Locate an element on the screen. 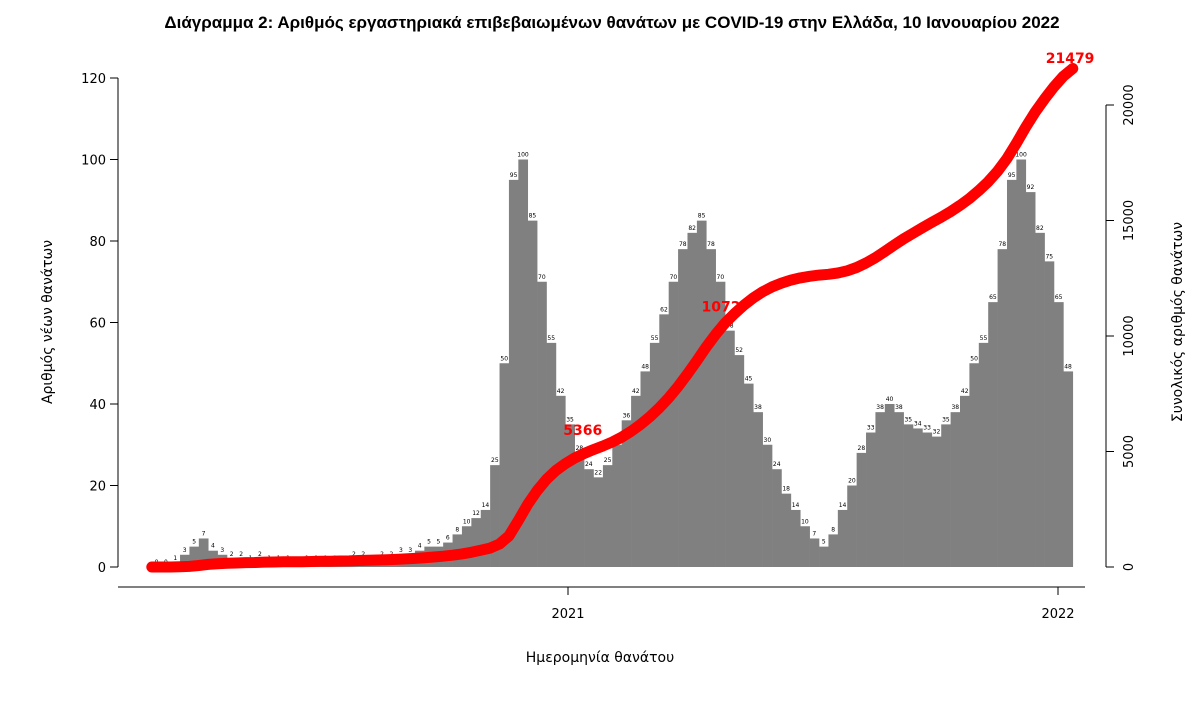 This screenshot has width=1201, height=701. bar-value-label: 36 is located at coordinates (627, 415).